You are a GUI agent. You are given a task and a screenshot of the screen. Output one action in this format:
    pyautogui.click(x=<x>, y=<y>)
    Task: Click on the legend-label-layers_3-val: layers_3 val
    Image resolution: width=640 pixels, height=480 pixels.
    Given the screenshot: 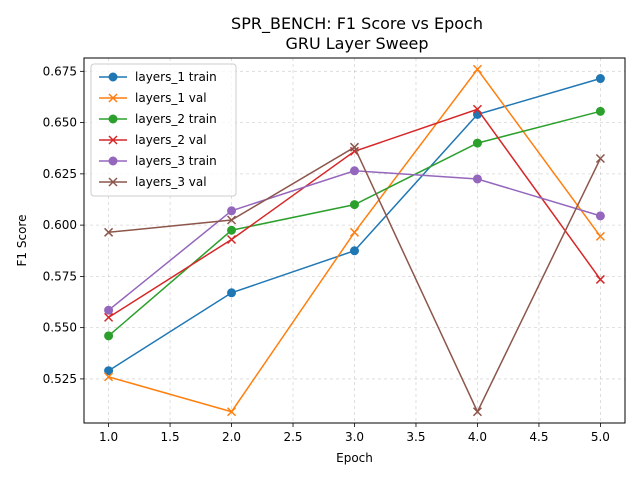 What is the action you would take?
    pyautogui.click(x=171, y=182)
    